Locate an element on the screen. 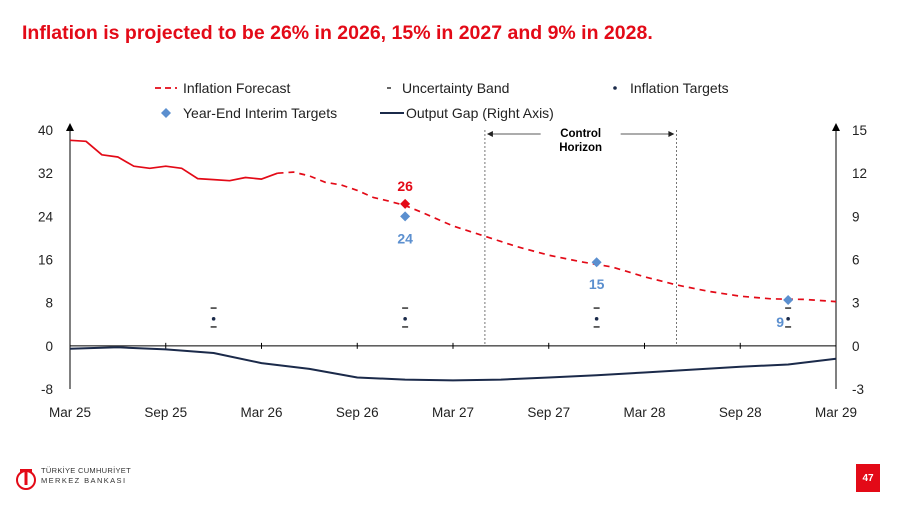  x-tick-label: Mar 29 is located at coordinates (836, 412).